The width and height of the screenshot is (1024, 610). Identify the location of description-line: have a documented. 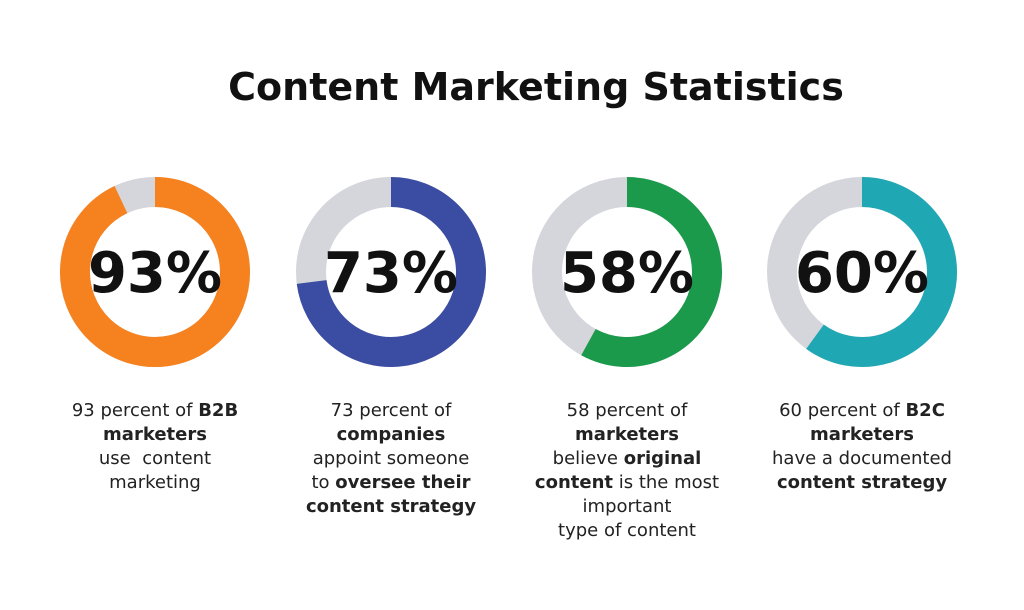
(862, 458).